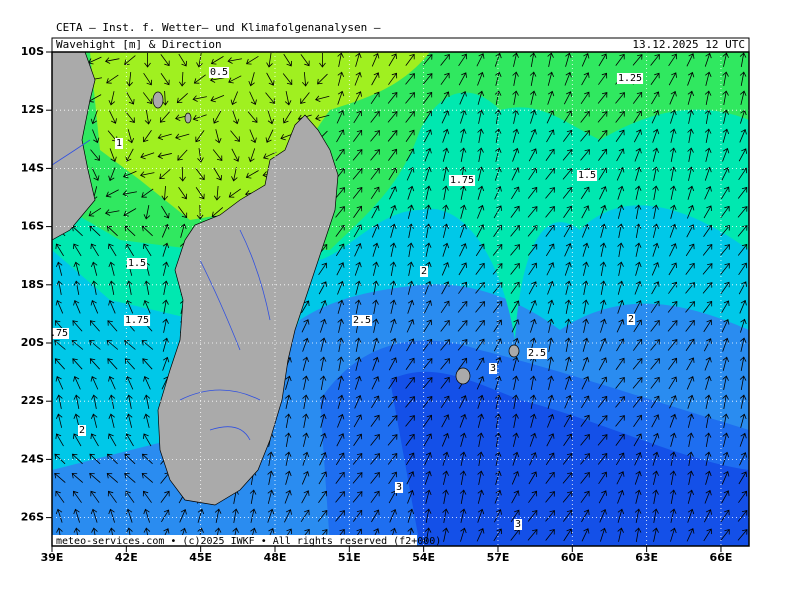  I want to click on longitude-label: 39E, so click(52, 557).